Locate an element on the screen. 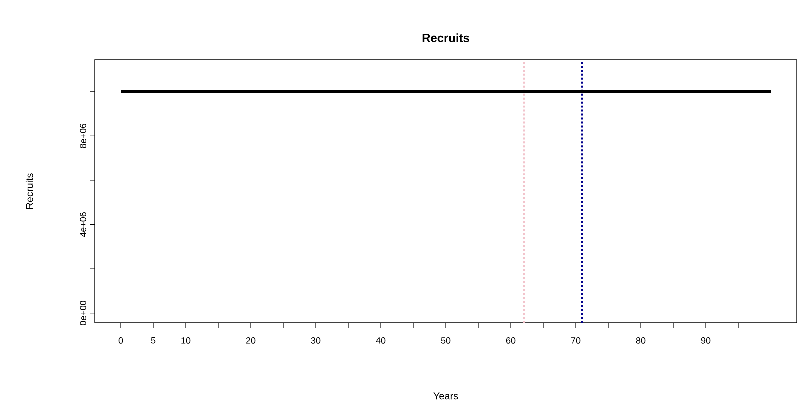 This screenshot has height=412, width=799. y-tick-label: 4e+06 is located at coordinates (83, 225).